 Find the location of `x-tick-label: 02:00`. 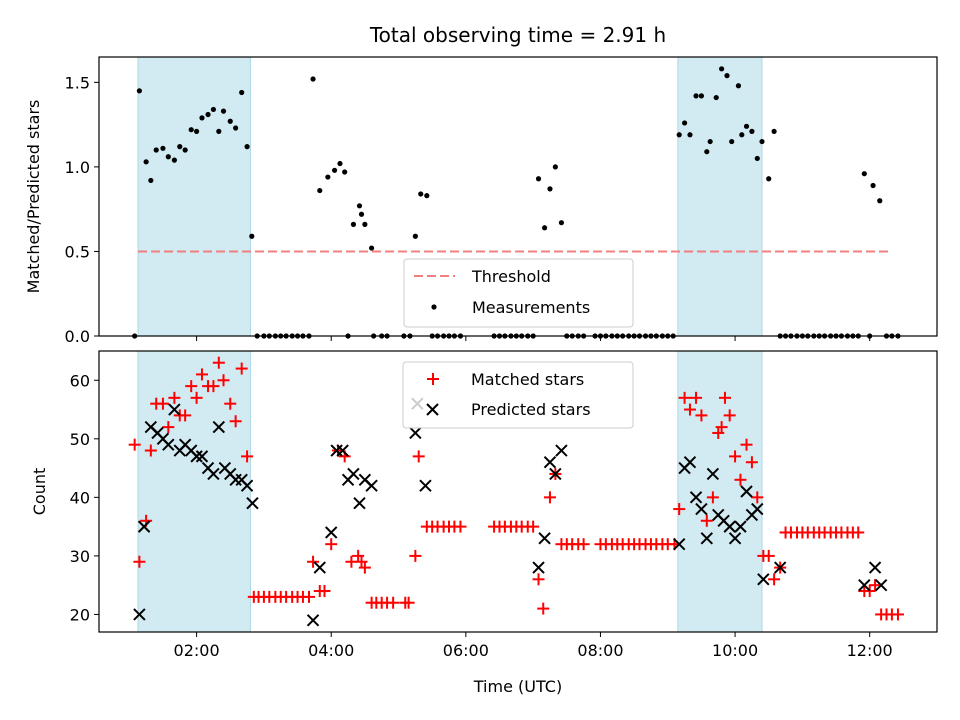

x-tick-label: 02:00 is located at coordinates (197, 650).